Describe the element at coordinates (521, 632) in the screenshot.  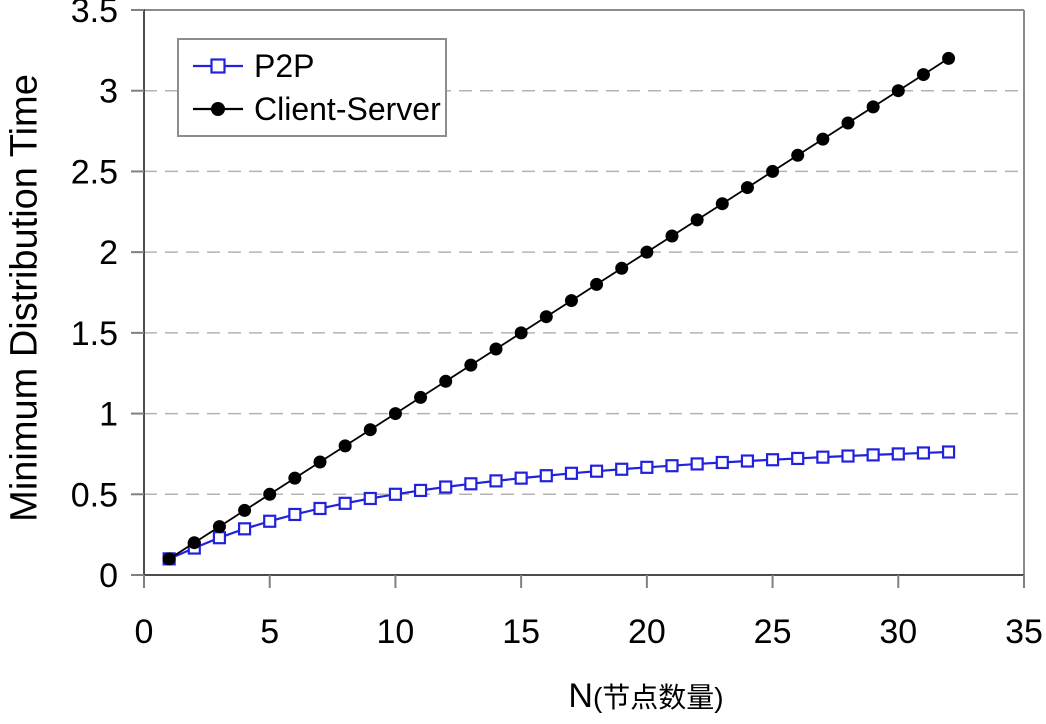
I see `x-tick-label: 15` at that location.